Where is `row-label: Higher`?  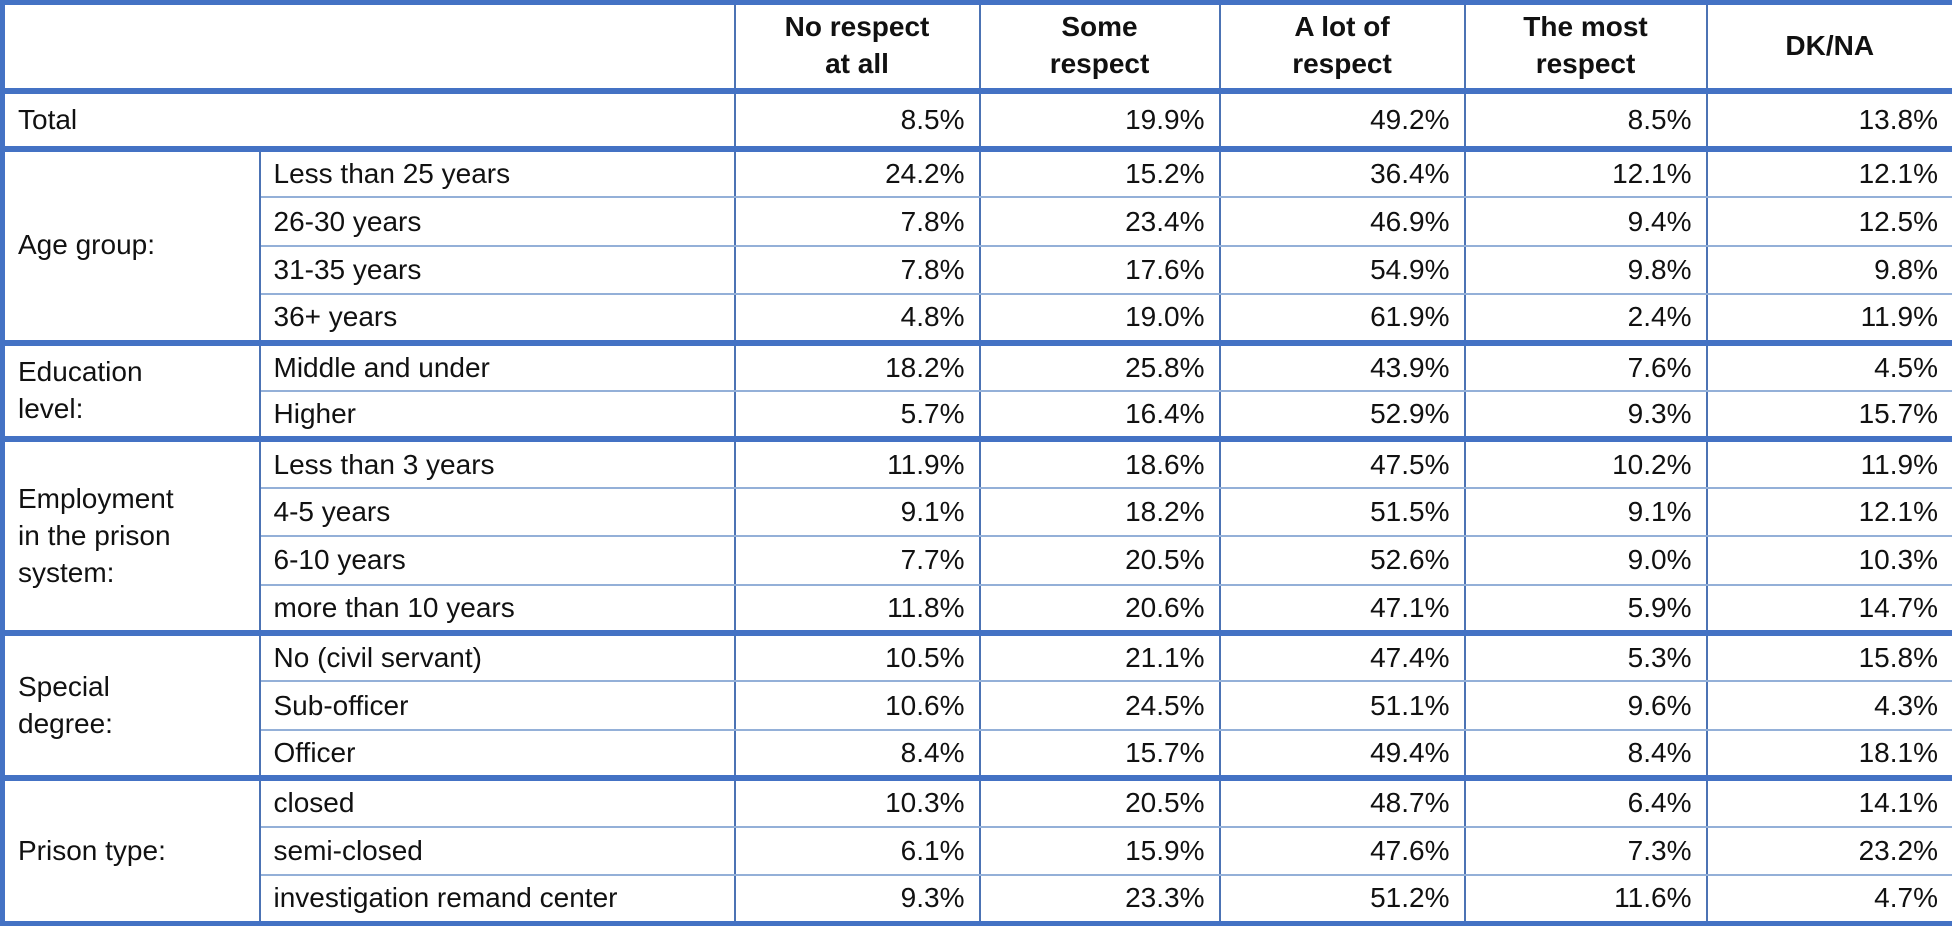 row-label: Higher is located at coordinates (497, 415).